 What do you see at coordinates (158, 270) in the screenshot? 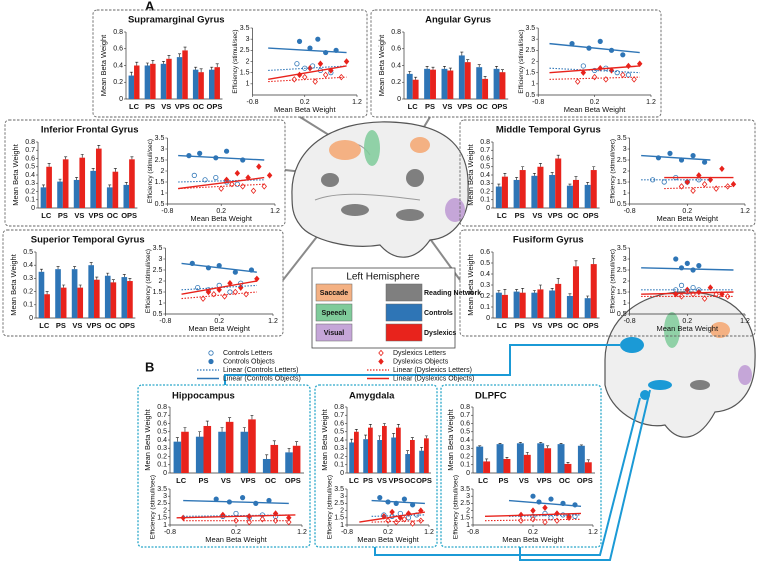
I see `y-tick-label: 2.5` at bounding box center [158, 270].